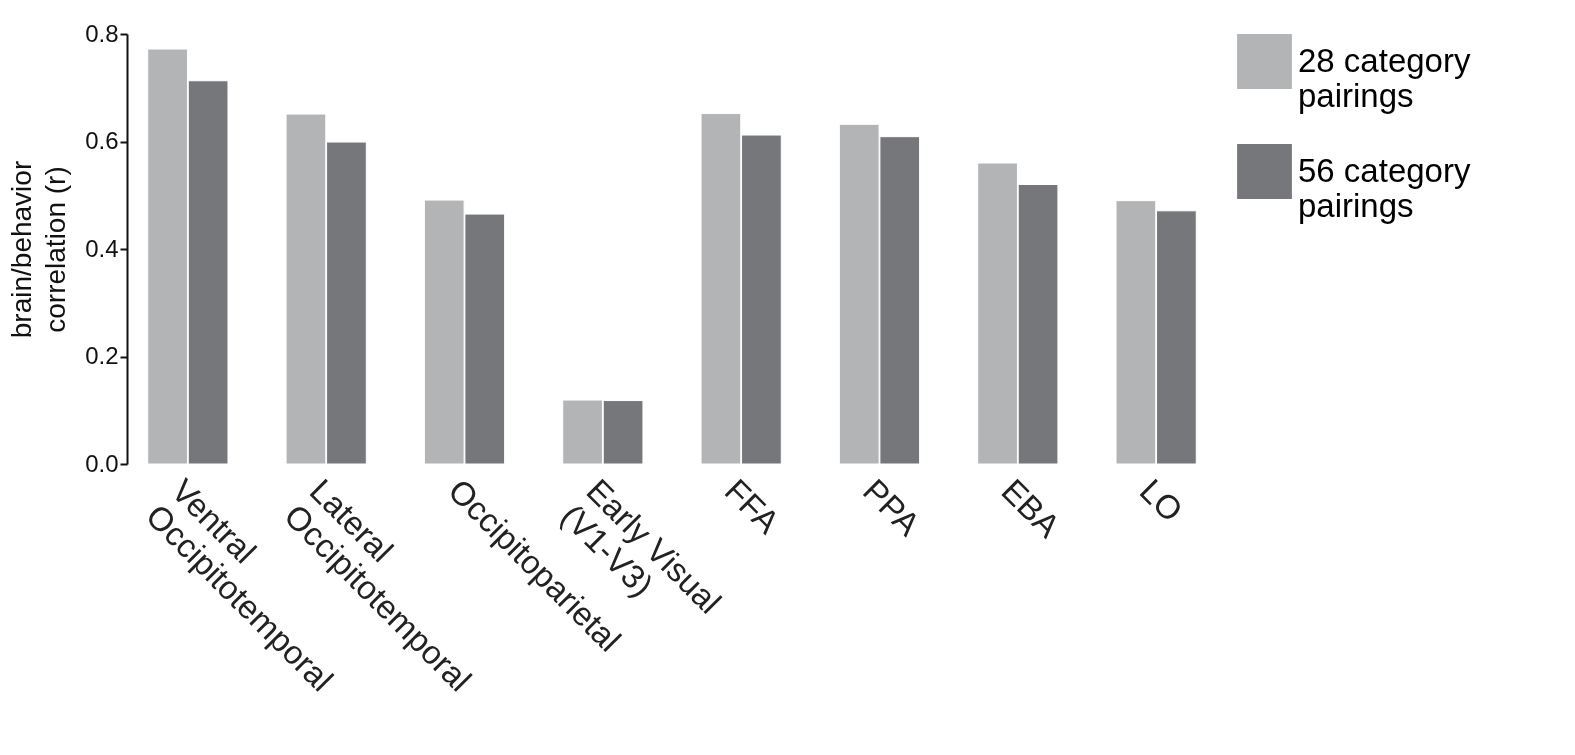  Describe the element at coordinates (102, 463) in the screenshot. I see `y-tick-label: 0.0` at that location.